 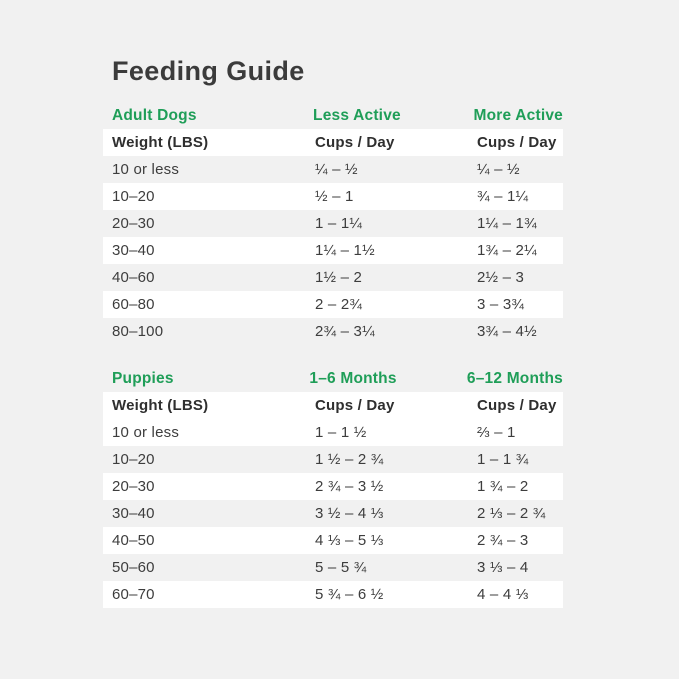 What do you see at coordinates (349, 486) in the screenshot?
I see `cups-cell: 2 ¾ – 3 ½` at bounding box center [349, 486].